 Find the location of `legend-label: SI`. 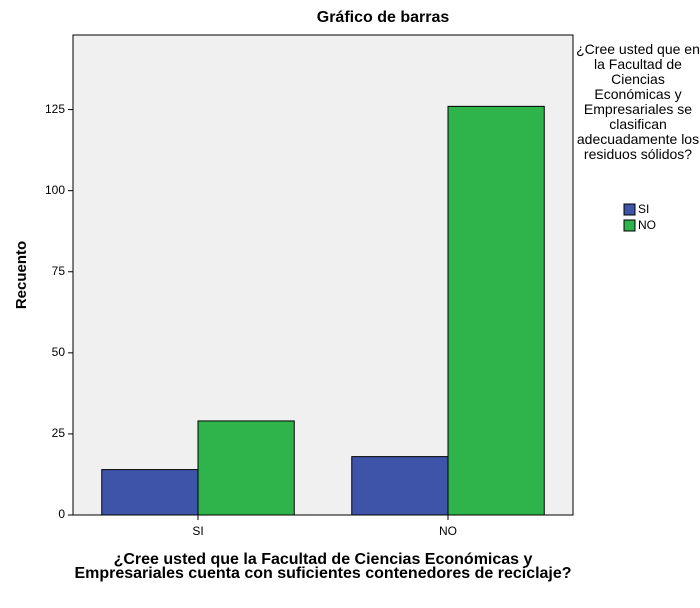

legend-label: SI is located at coordinates (643, 209).